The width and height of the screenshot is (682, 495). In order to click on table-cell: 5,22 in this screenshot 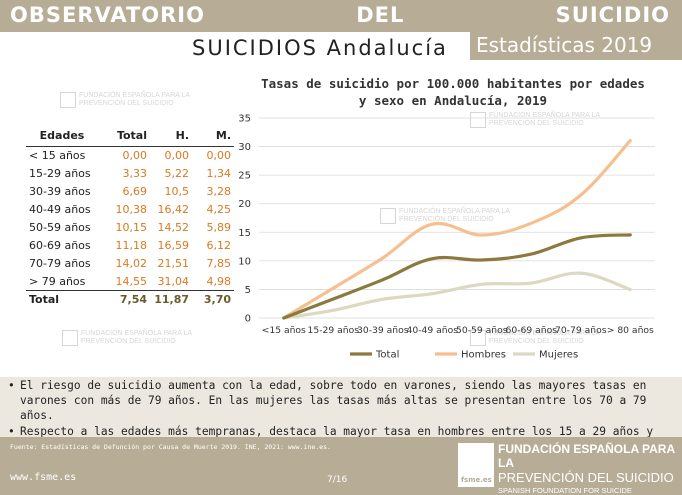, I will do `click(177, 173)`.